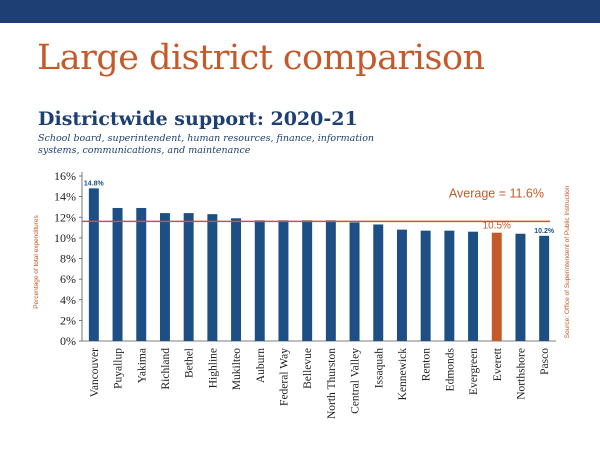  I want to click on y-tick-label: 8%, so click(68, 259).